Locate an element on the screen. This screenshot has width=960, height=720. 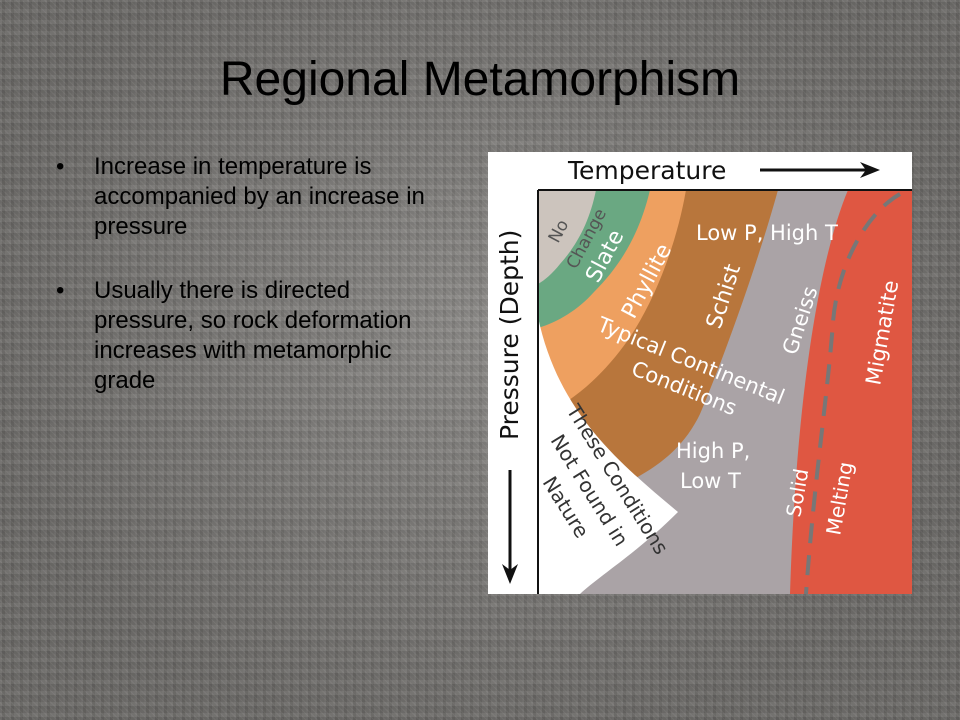
high-p-low-t-label: High P, is located at coordinates (713, 451).